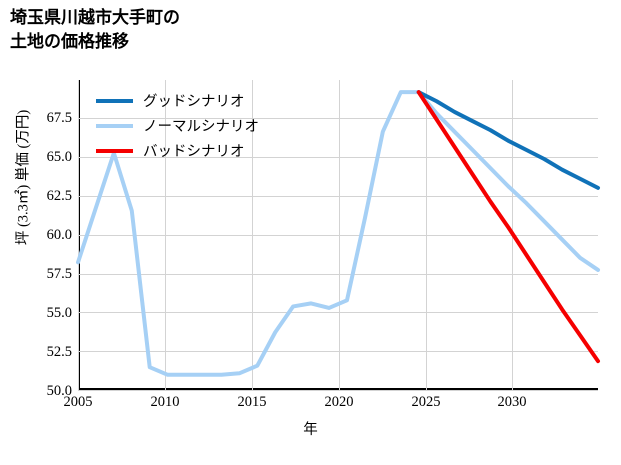 Image resolution: width=621 pixels, height=465 pixels. Describe the element at coordinates (59, 157) in the screenshot. I see `y-tick-65-0: 65.0` at that location.